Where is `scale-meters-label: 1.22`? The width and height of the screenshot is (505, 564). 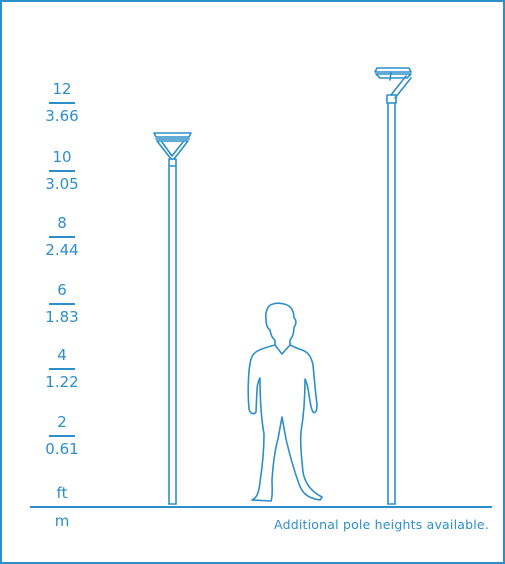 scale-meters-label: 1.22 is located at coordinates (62, 381).